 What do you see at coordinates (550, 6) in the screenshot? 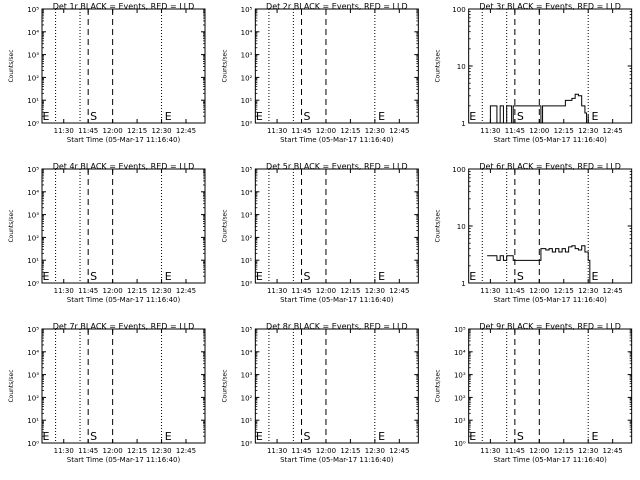
I see `chart-title: Det 3r BLACK = Events, RED = LLD` at bounding box center [550, 6].